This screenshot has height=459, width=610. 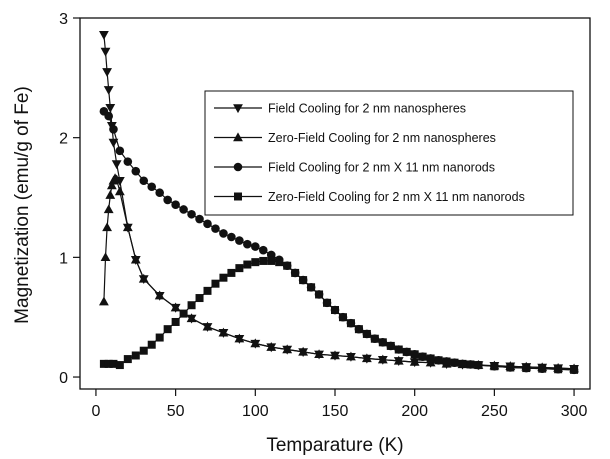 What do you see at coordinates (414, 411) in the screenshot?
I see `x-tick-label: 200` at bounding box center [414, 411].